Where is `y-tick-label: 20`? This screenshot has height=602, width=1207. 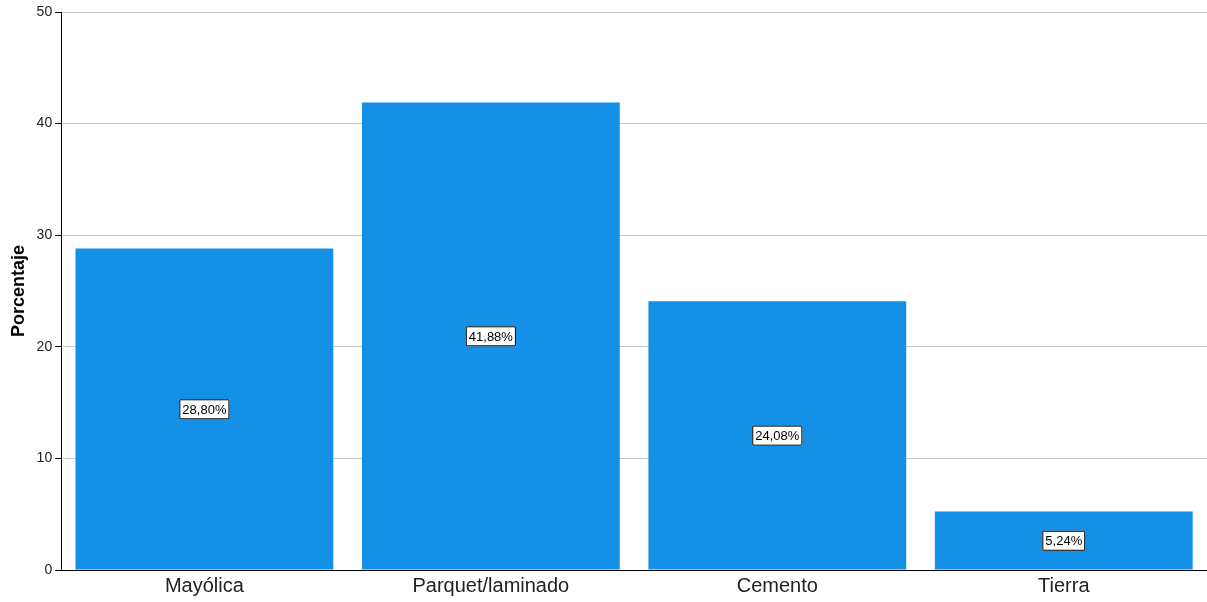 y-tick-label: 20 is located at coordinates (44, 345).